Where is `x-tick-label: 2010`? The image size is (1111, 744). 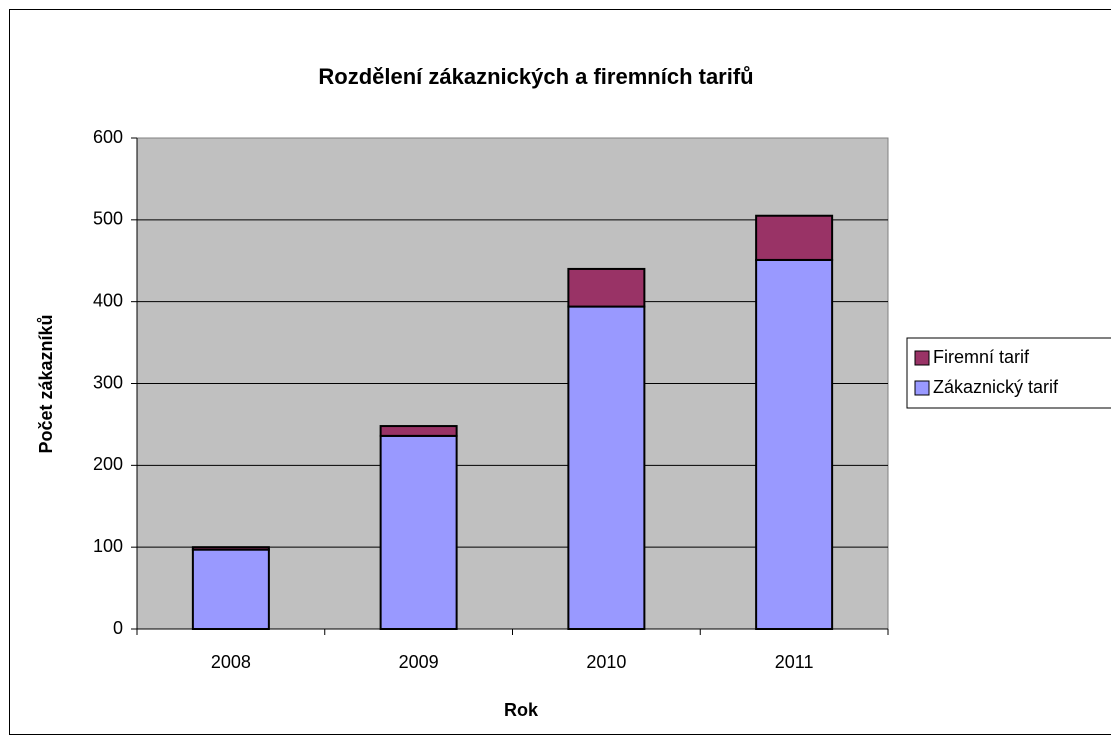 x-tick-label: 2010 is located at coordinates (606, 662).